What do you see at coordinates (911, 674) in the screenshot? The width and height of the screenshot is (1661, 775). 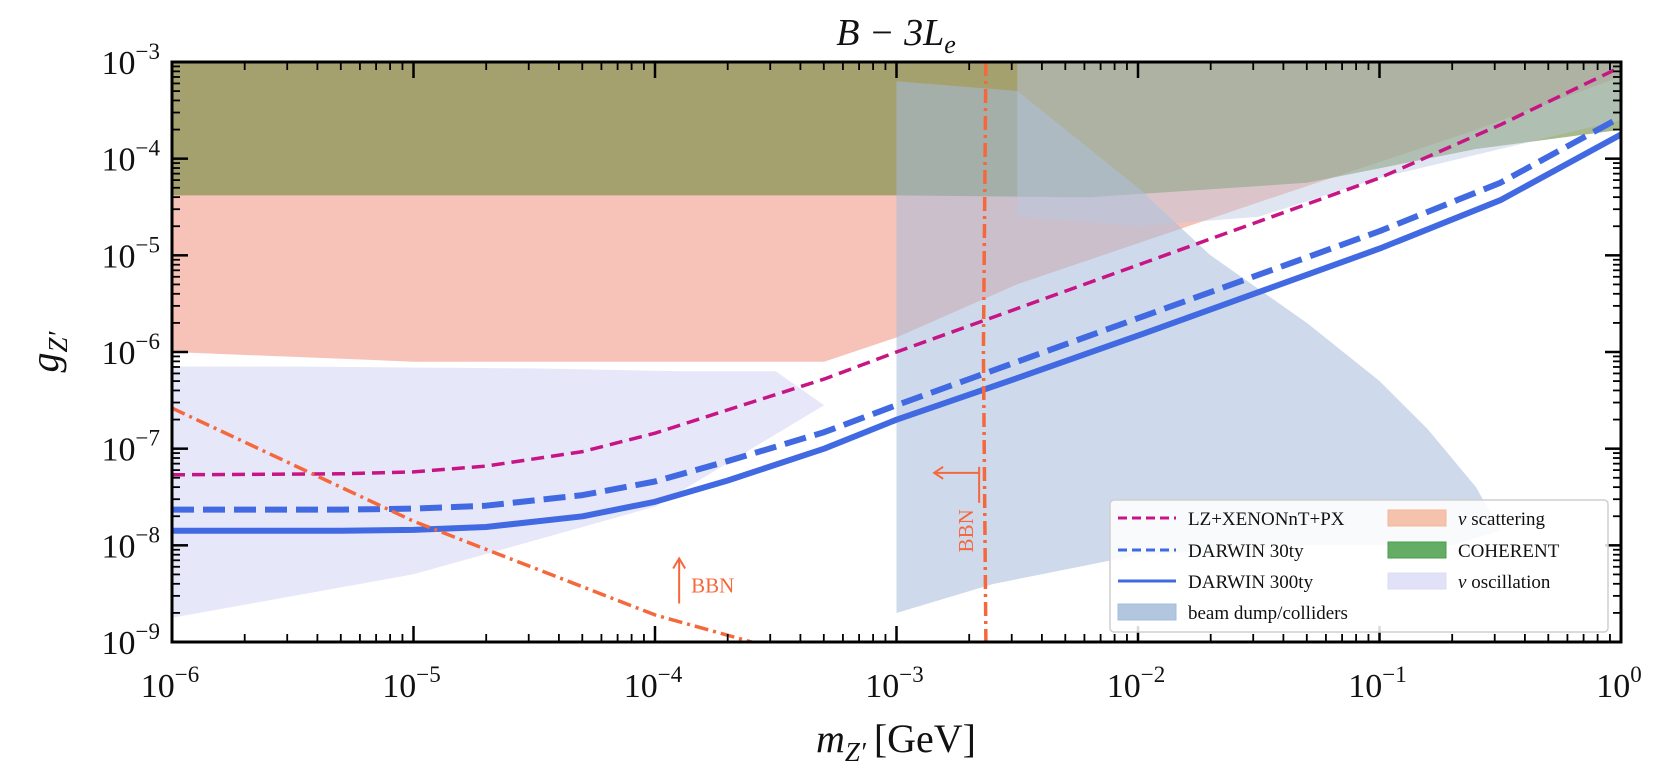 I see `x-tick-label-exponent: −3` at bounding box center [911, 674].